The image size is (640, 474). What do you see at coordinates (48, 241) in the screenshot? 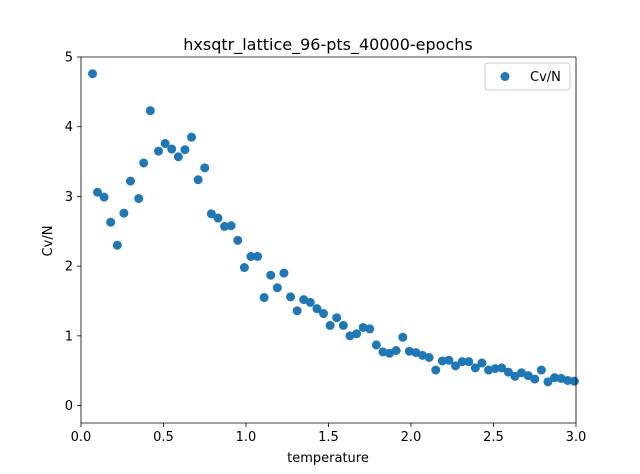
I see `y-axis-label: Cv/N` at bounding box center [48, 241].